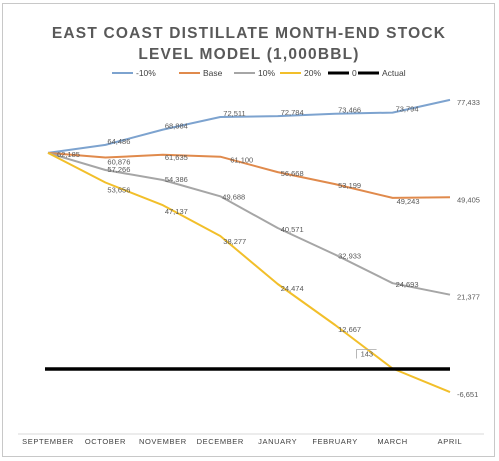 The image size is (499, 461). I want to click on chart-legend: -10% Base 10% 20% 0 Actual, so click(259, 73).